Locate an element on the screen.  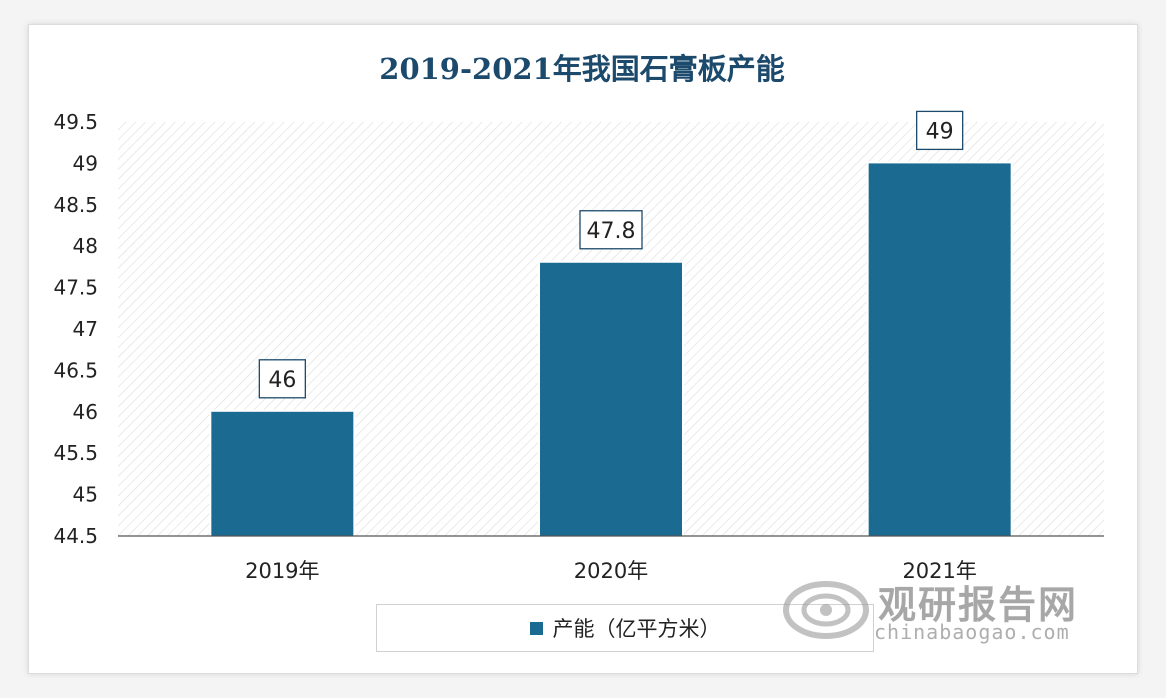
data-label: 49 is located at coordinates (940, 131).